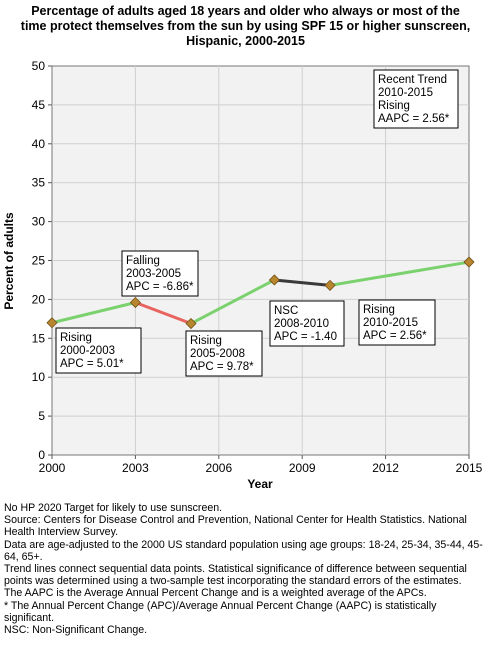 The width and height of the screenshot is (491, 646). I want to click on y-tick-label: 25, so click(39, 261).